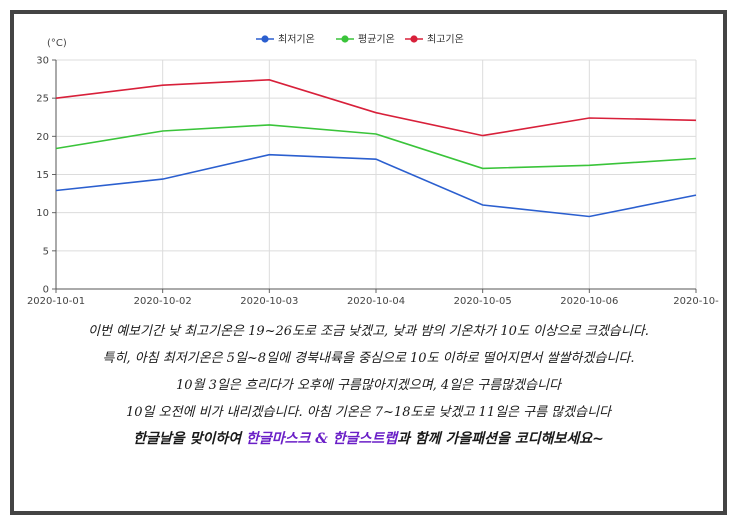  I want to click on y-tick-label: 30, so click(42, 61).